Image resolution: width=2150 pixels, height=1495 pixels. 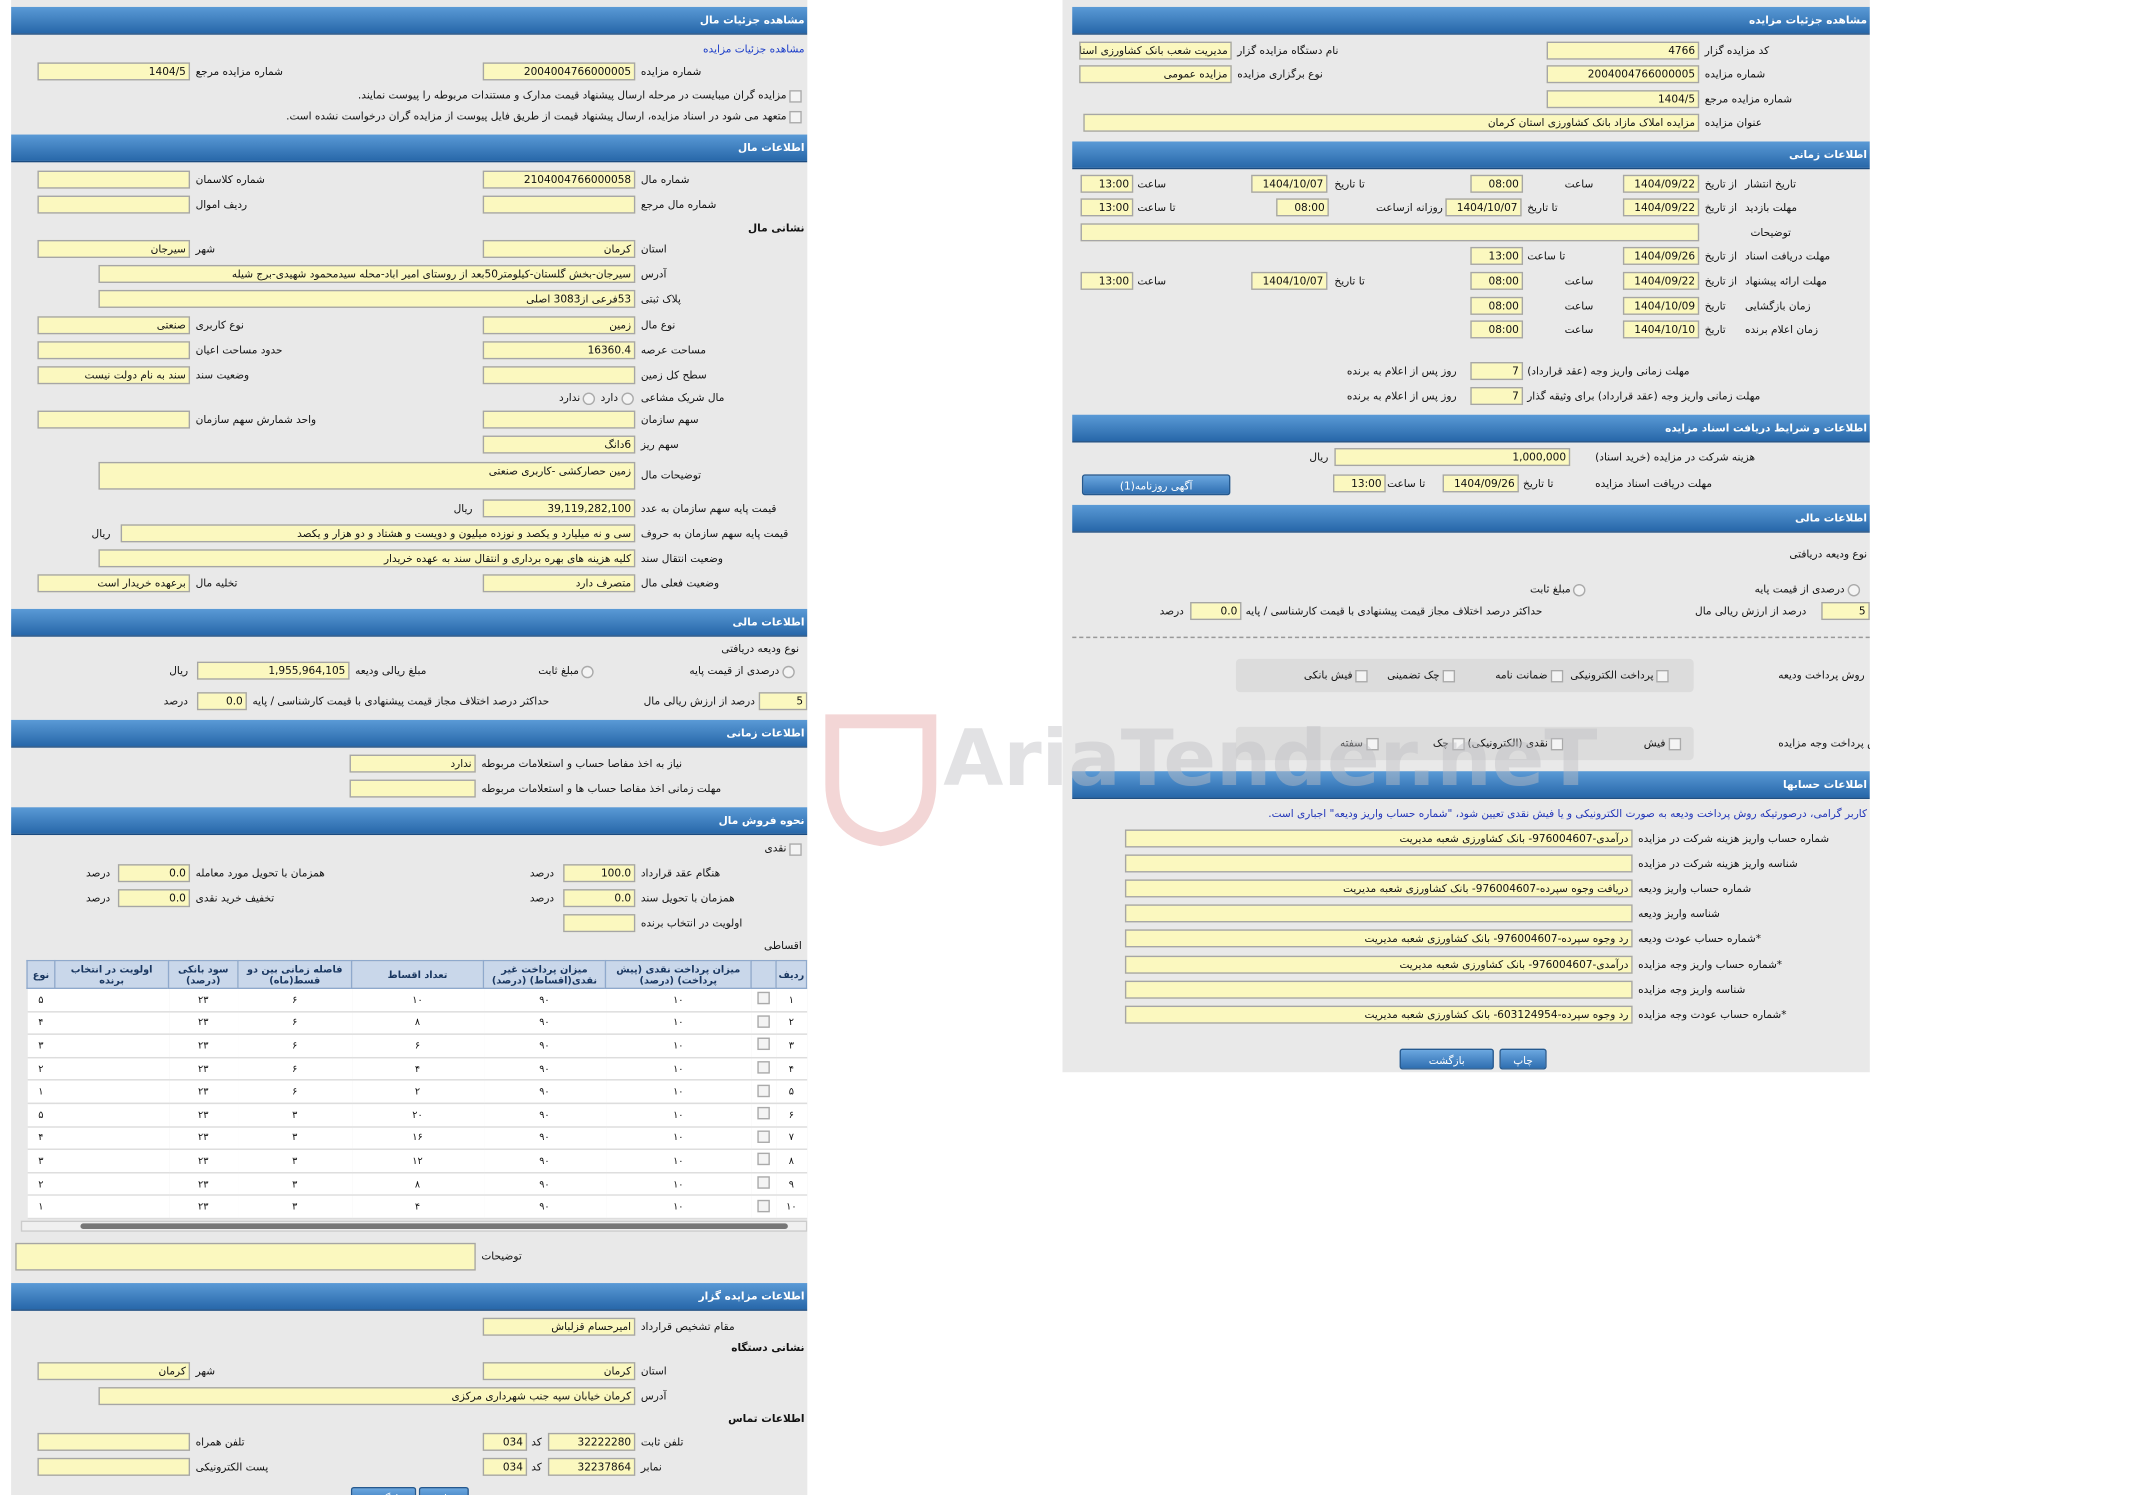 What do you see at coordinates (256, 419) in the screenshot?
I see `field-label: واحد شمارش سهم سازمان` at bounding box center [256, 419].